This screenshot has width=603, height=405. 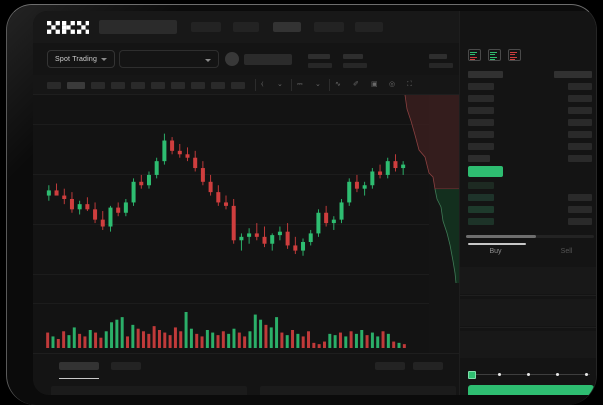 What do you see at coordinates (76, 85) in the screenshot?
I see `timeframe-15m` at bounding box center [76, 85].